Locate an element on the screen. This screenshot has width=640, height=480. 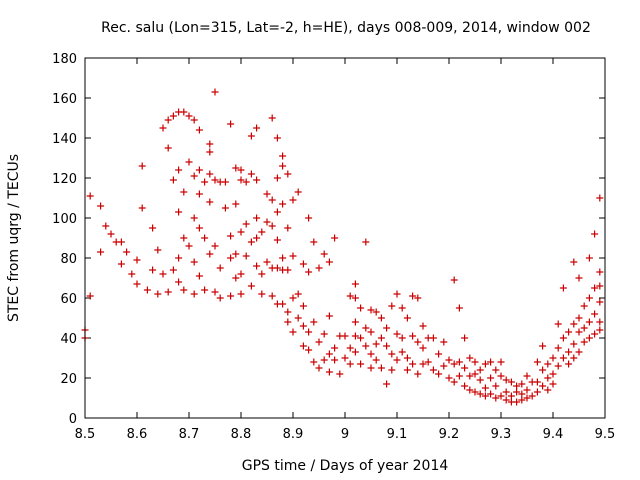
x-tick-label: 8.8 is located at coordinates (241, 434).